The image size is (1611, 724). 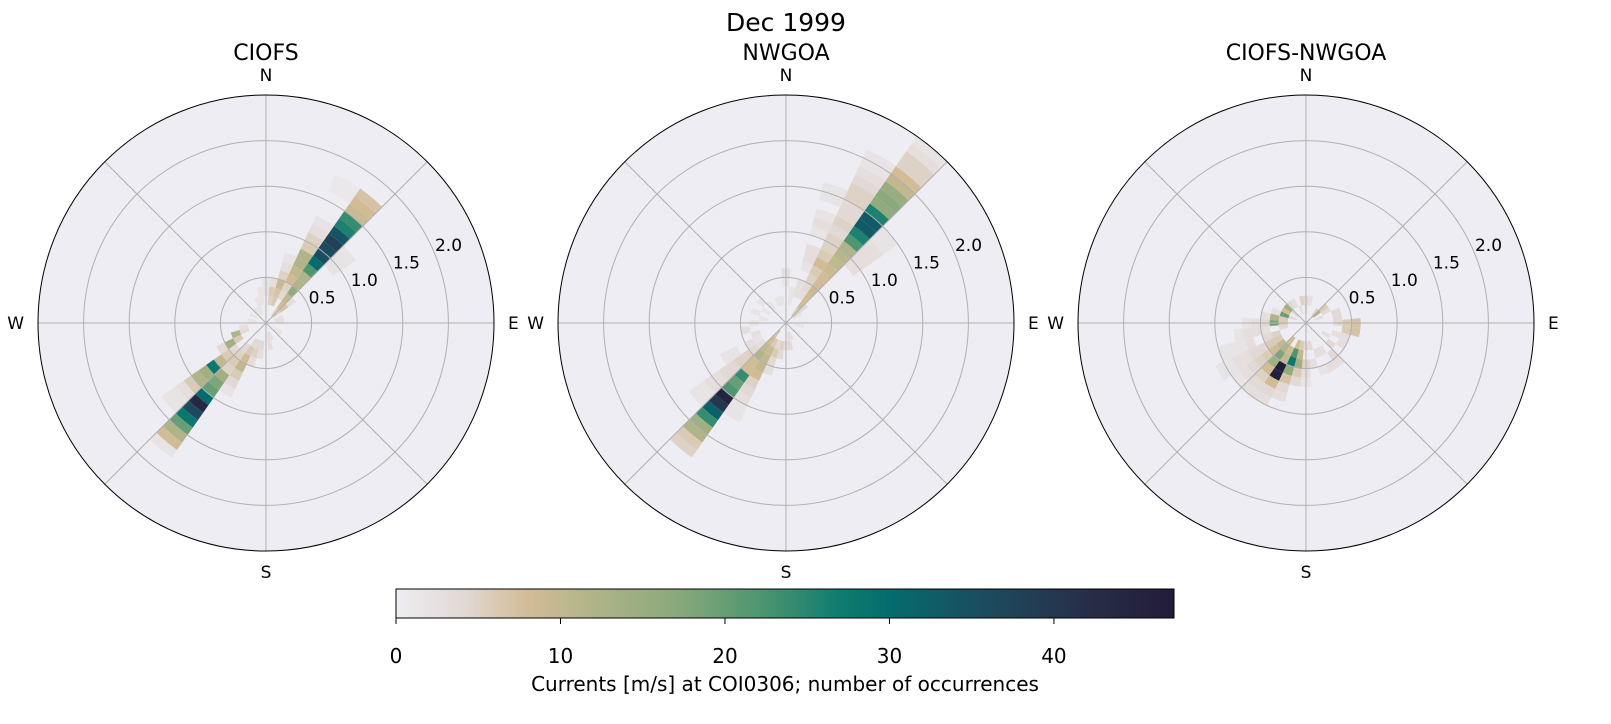 I want to click on radial-tick-label: 1.5, so click(x=406, y=264).